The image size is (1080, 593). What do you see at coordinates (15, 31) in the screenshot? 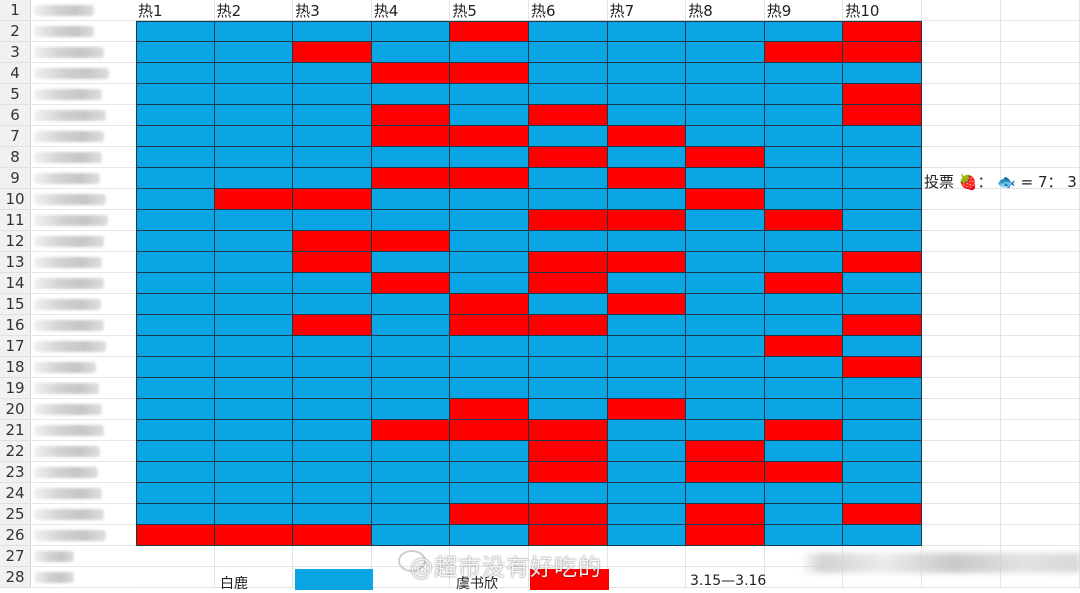
I see `row-number: 2` at bounding box center [15, 31].